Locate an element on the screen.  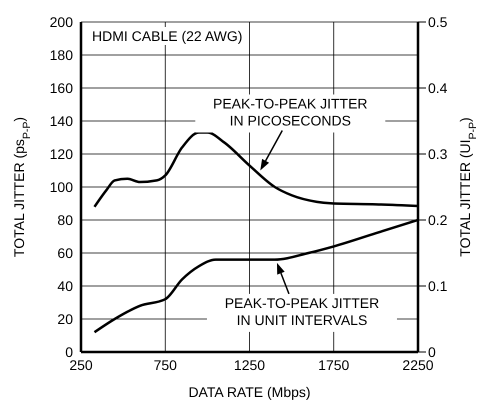
y-tick-label: 120 is located at coordinates (62, 154).